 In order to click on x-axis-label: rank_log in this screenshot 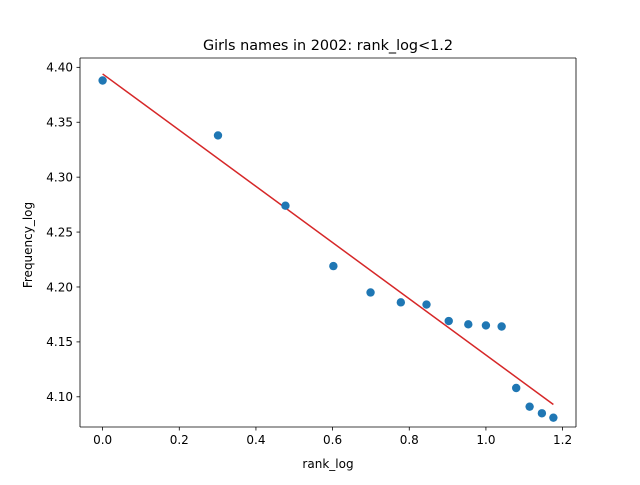, I will do `click(327, 464)`.